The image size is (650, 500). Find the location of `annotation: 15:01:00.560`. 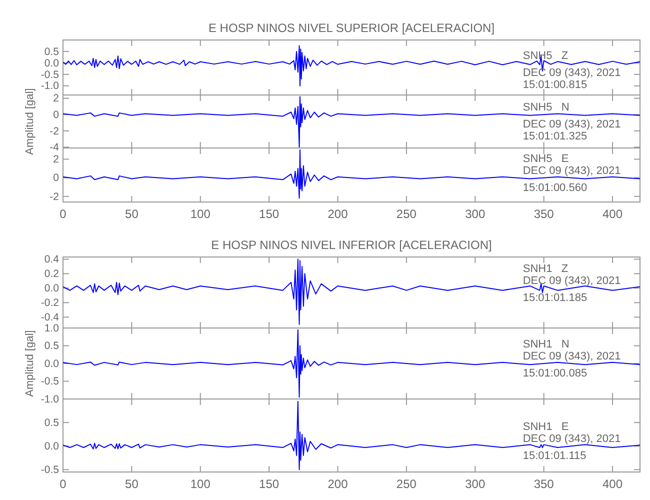

annotation: 15:01:00.560 is located at coordinates (555, 188).